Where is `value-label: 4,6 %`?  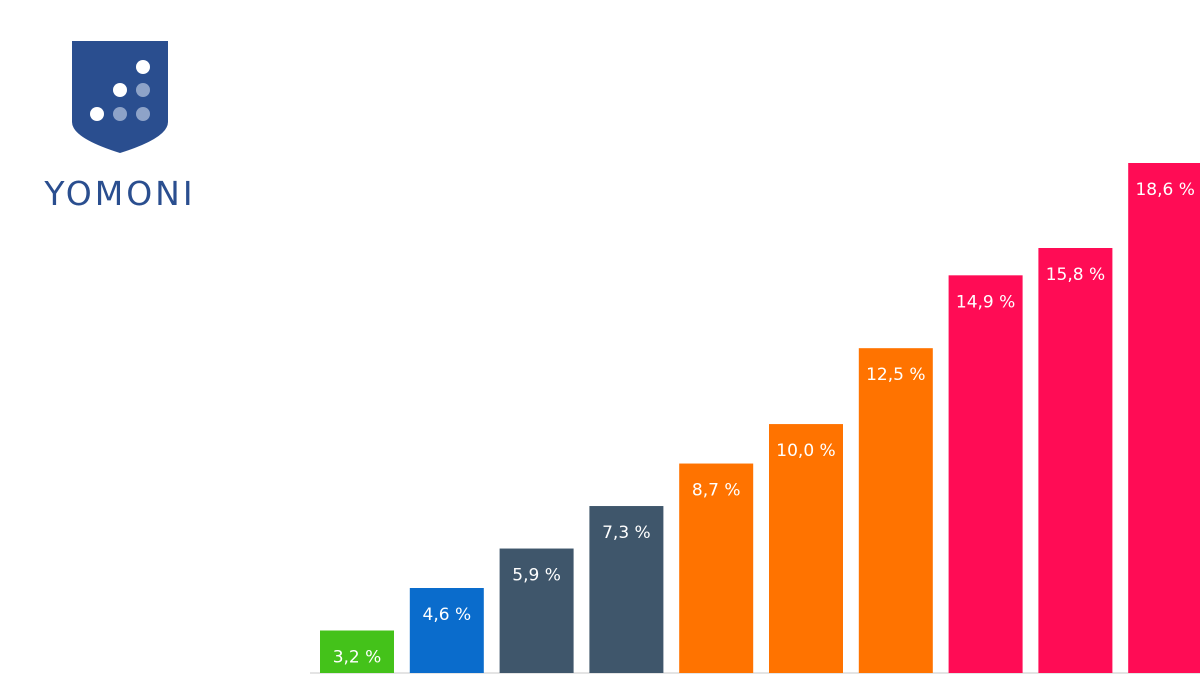
value-label: 4,6 % is located at coordinates (447, 615).